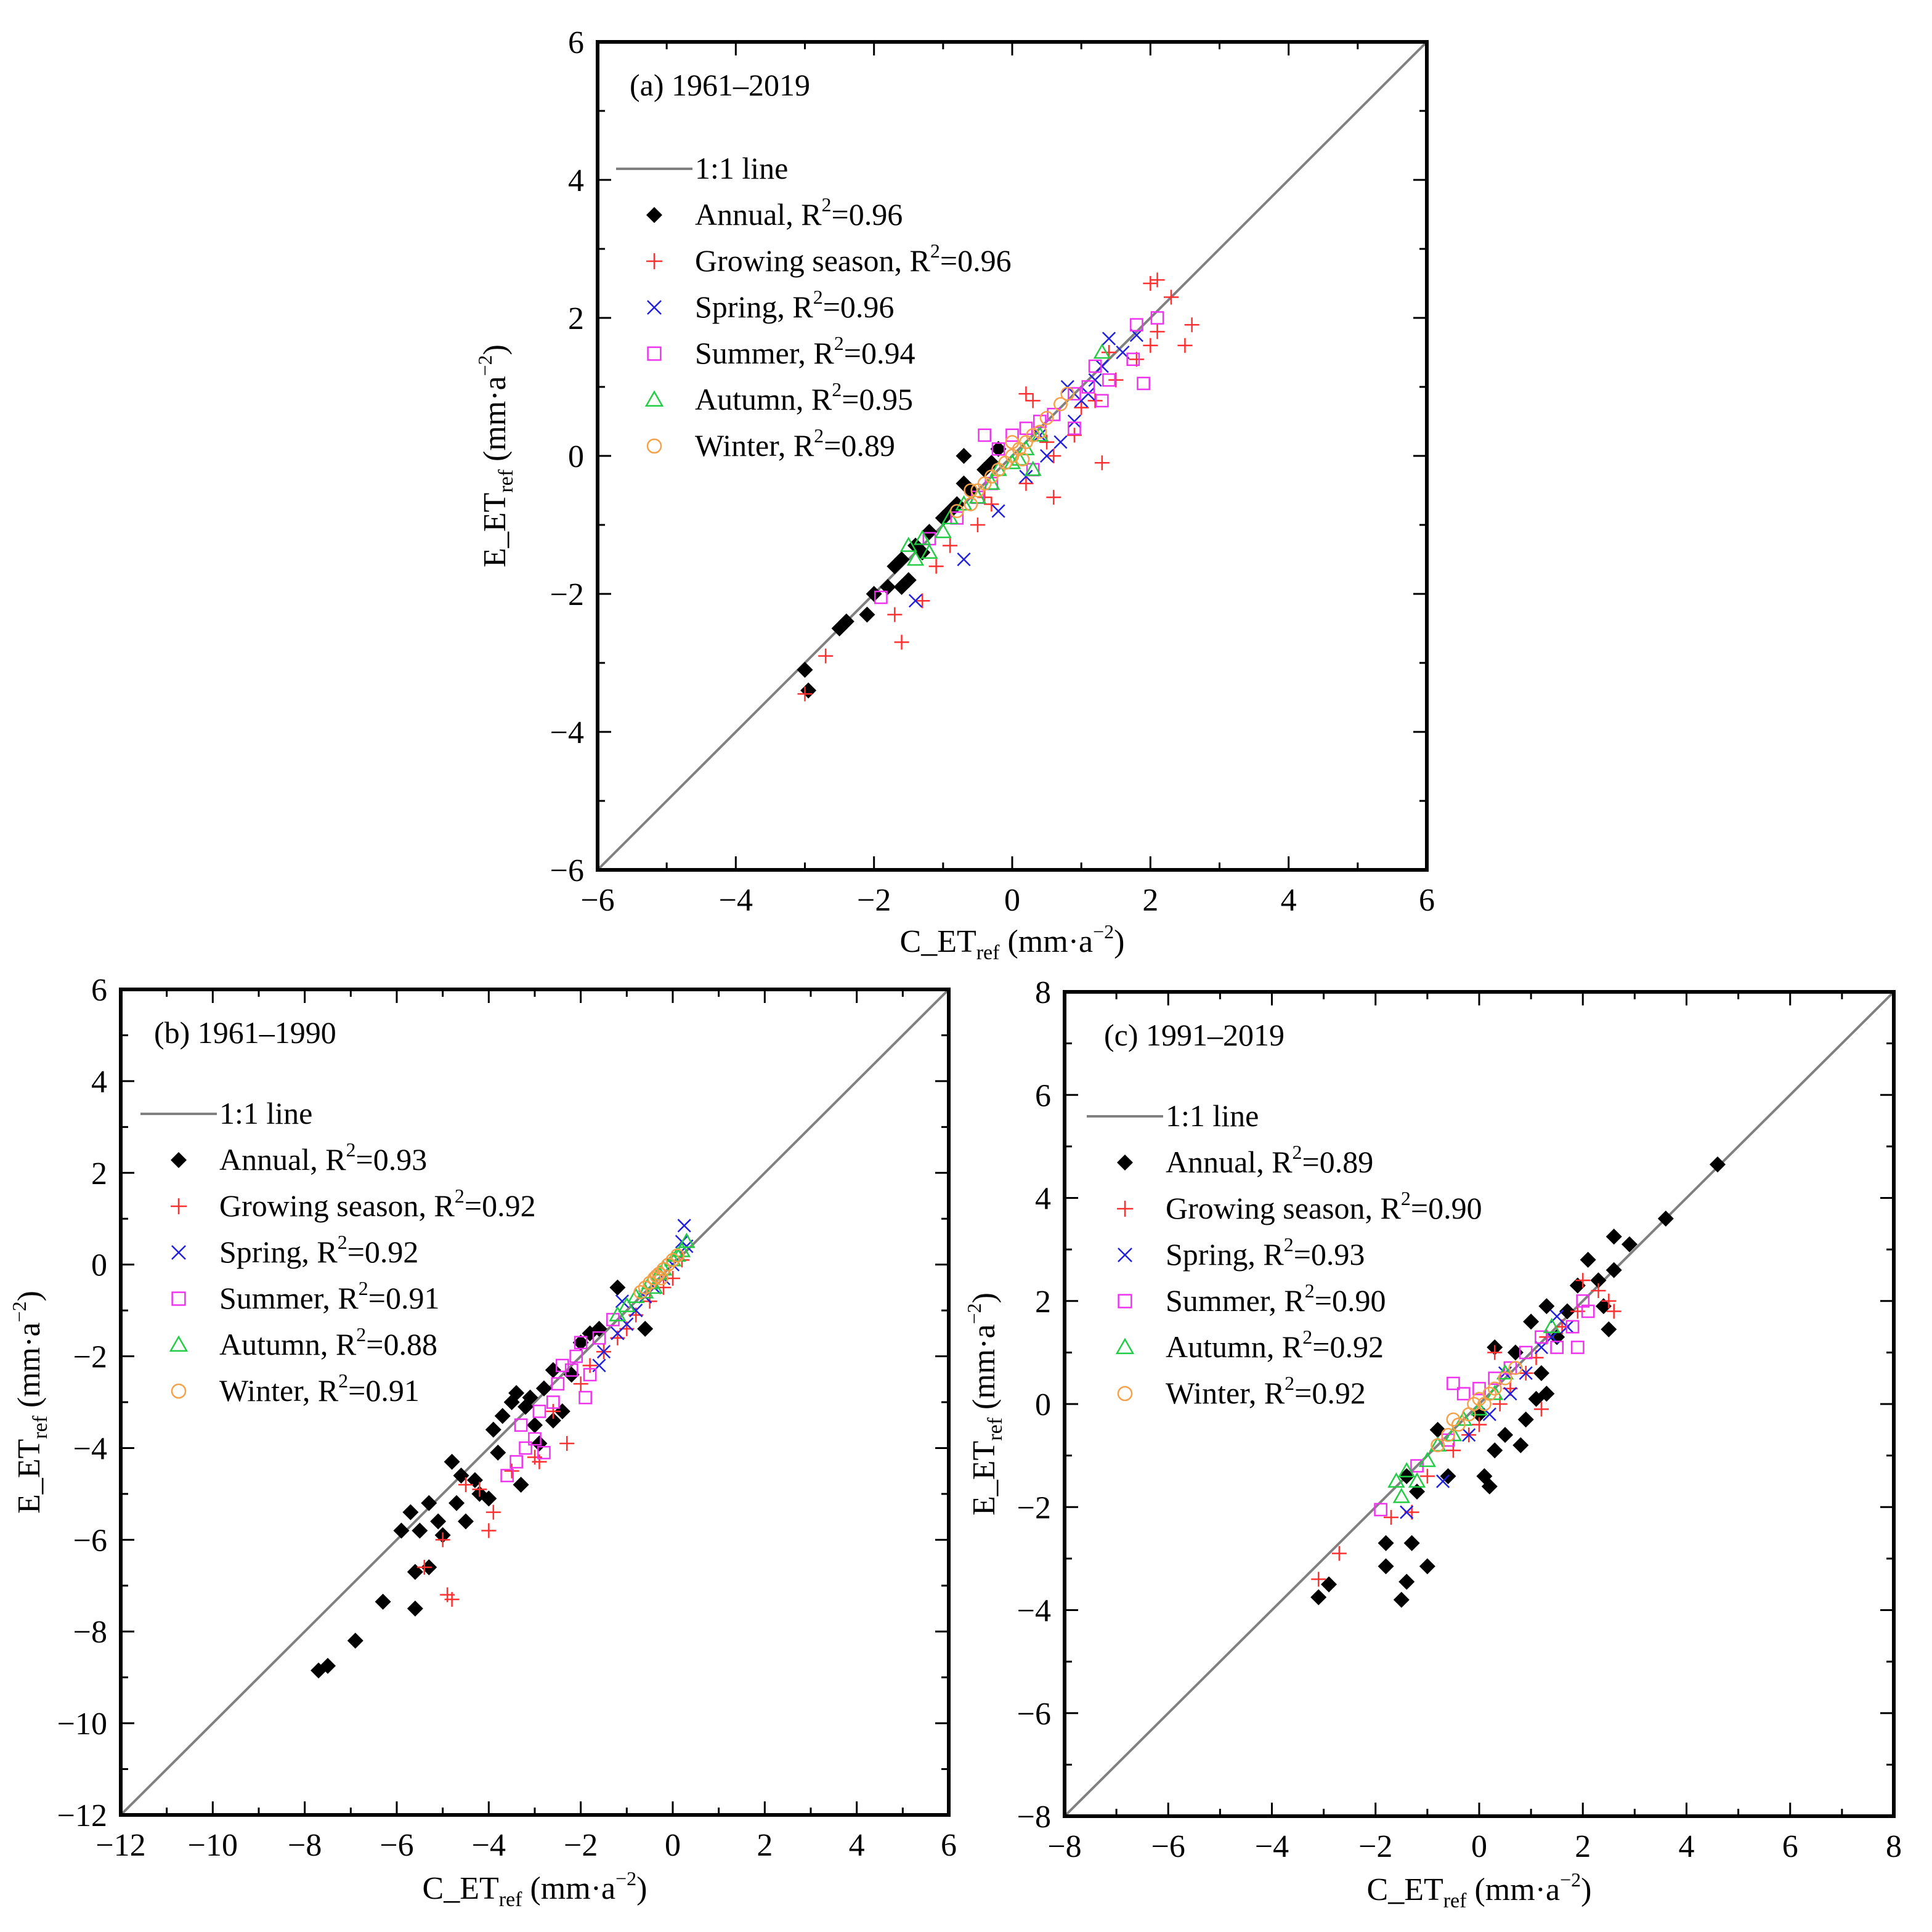 The image size is (1932, 1932). I want to click on legend-label-winter: Winter, R2=0.92, so click(1266, 1391).